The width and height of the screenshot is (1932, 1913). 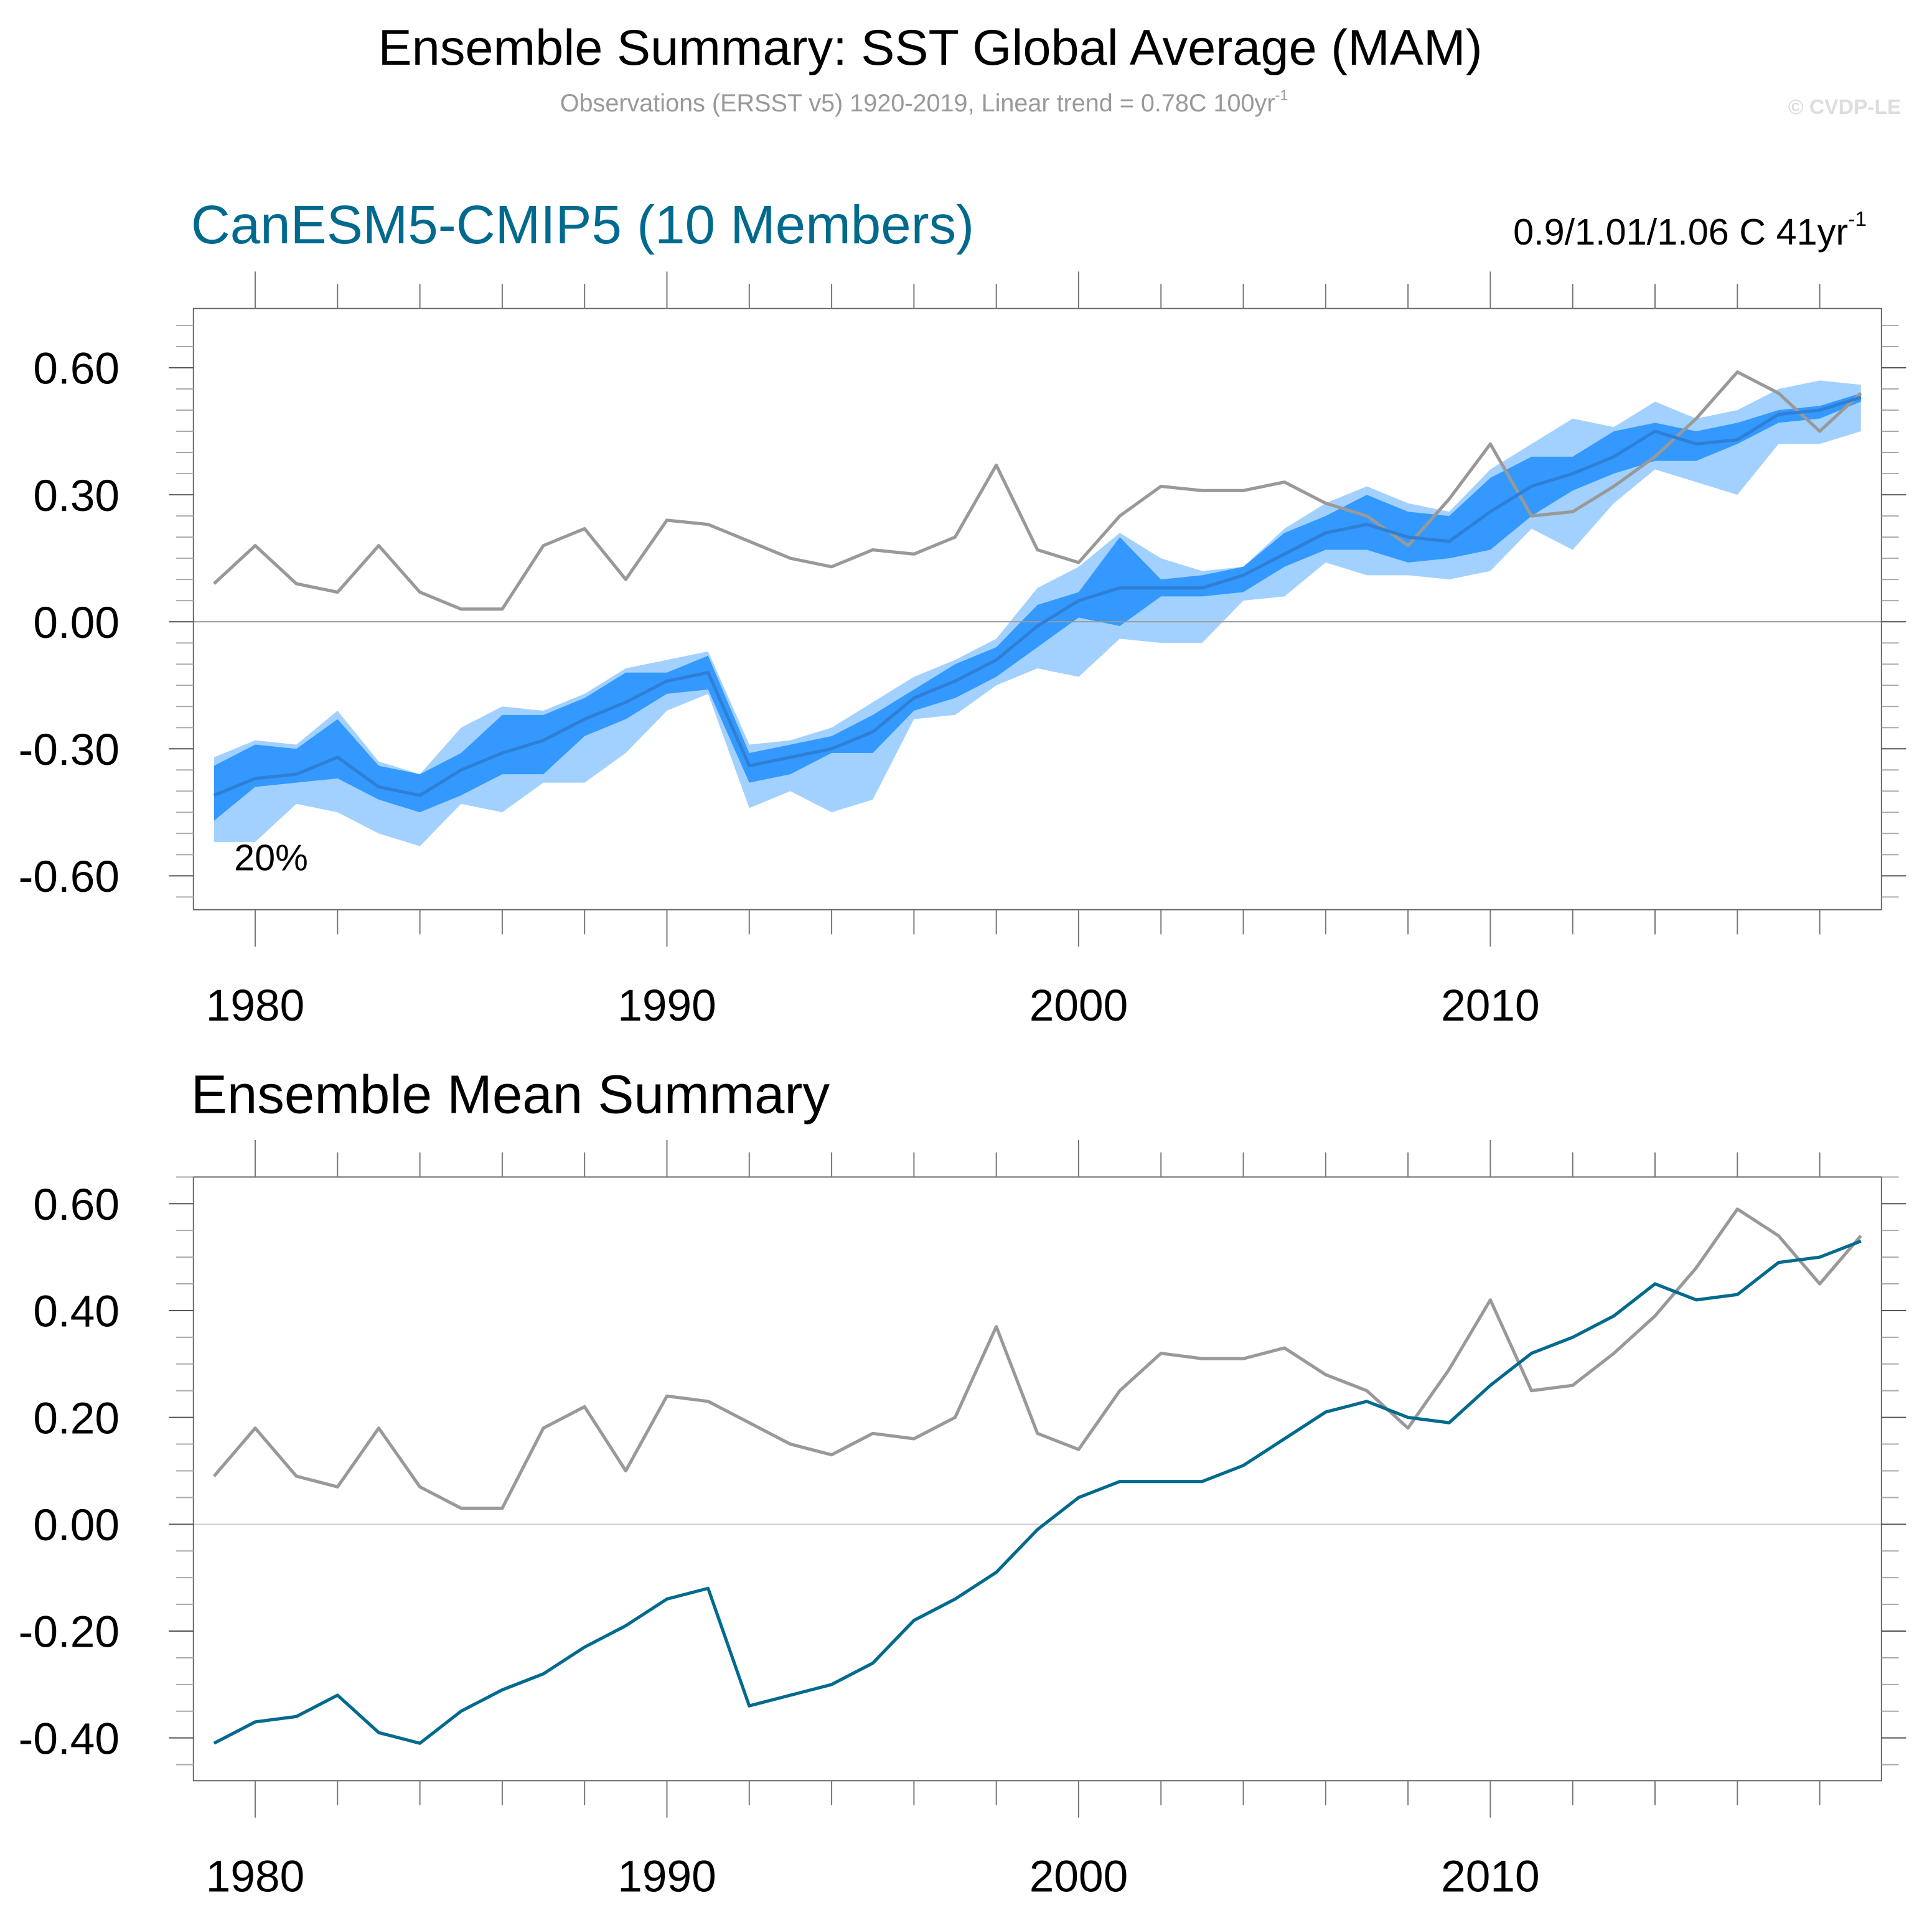 I want to click on panel1-percent-annotation: 20%, so click(x=271, y=857).